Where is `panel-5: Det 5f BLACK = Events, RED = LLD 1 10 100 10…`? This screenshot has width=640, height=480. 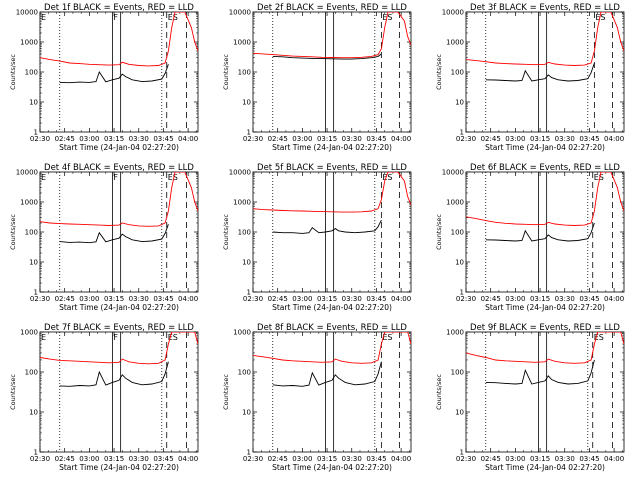
panel-5: Det 5f BLACK = Events, RED = LLD 1 10 100 10… is located at coordinates (317, 237).